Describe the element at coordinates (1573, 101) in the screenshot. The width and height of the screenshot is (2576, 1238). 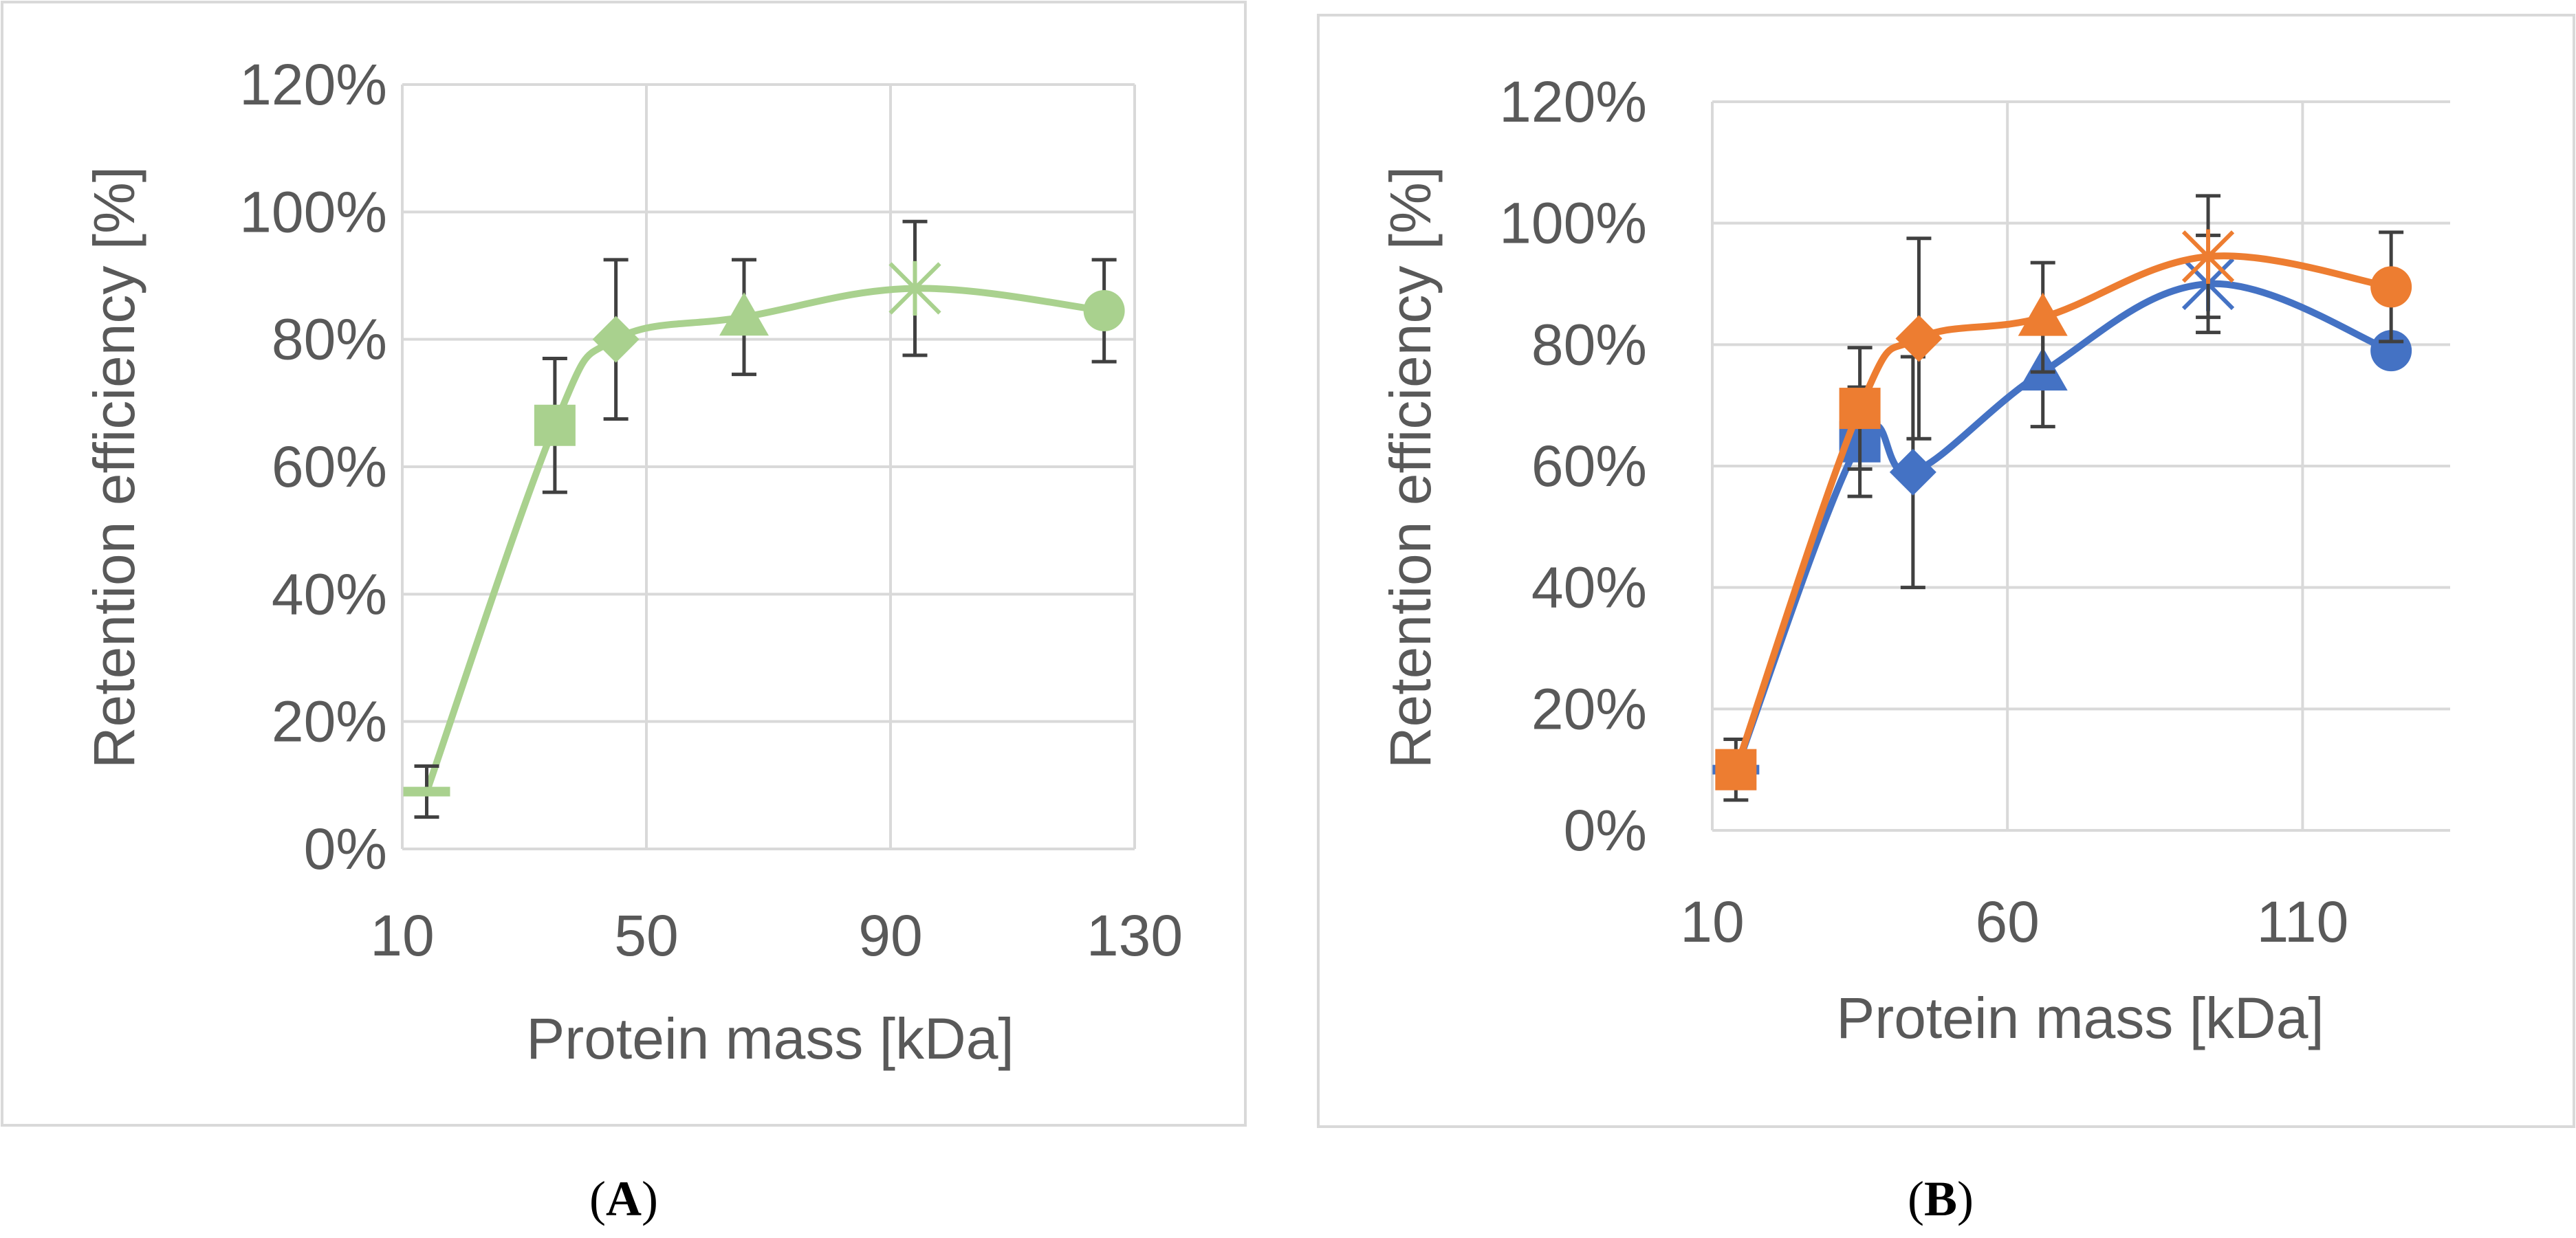
I see `chart-b-ytick-label: 120%` at that location.